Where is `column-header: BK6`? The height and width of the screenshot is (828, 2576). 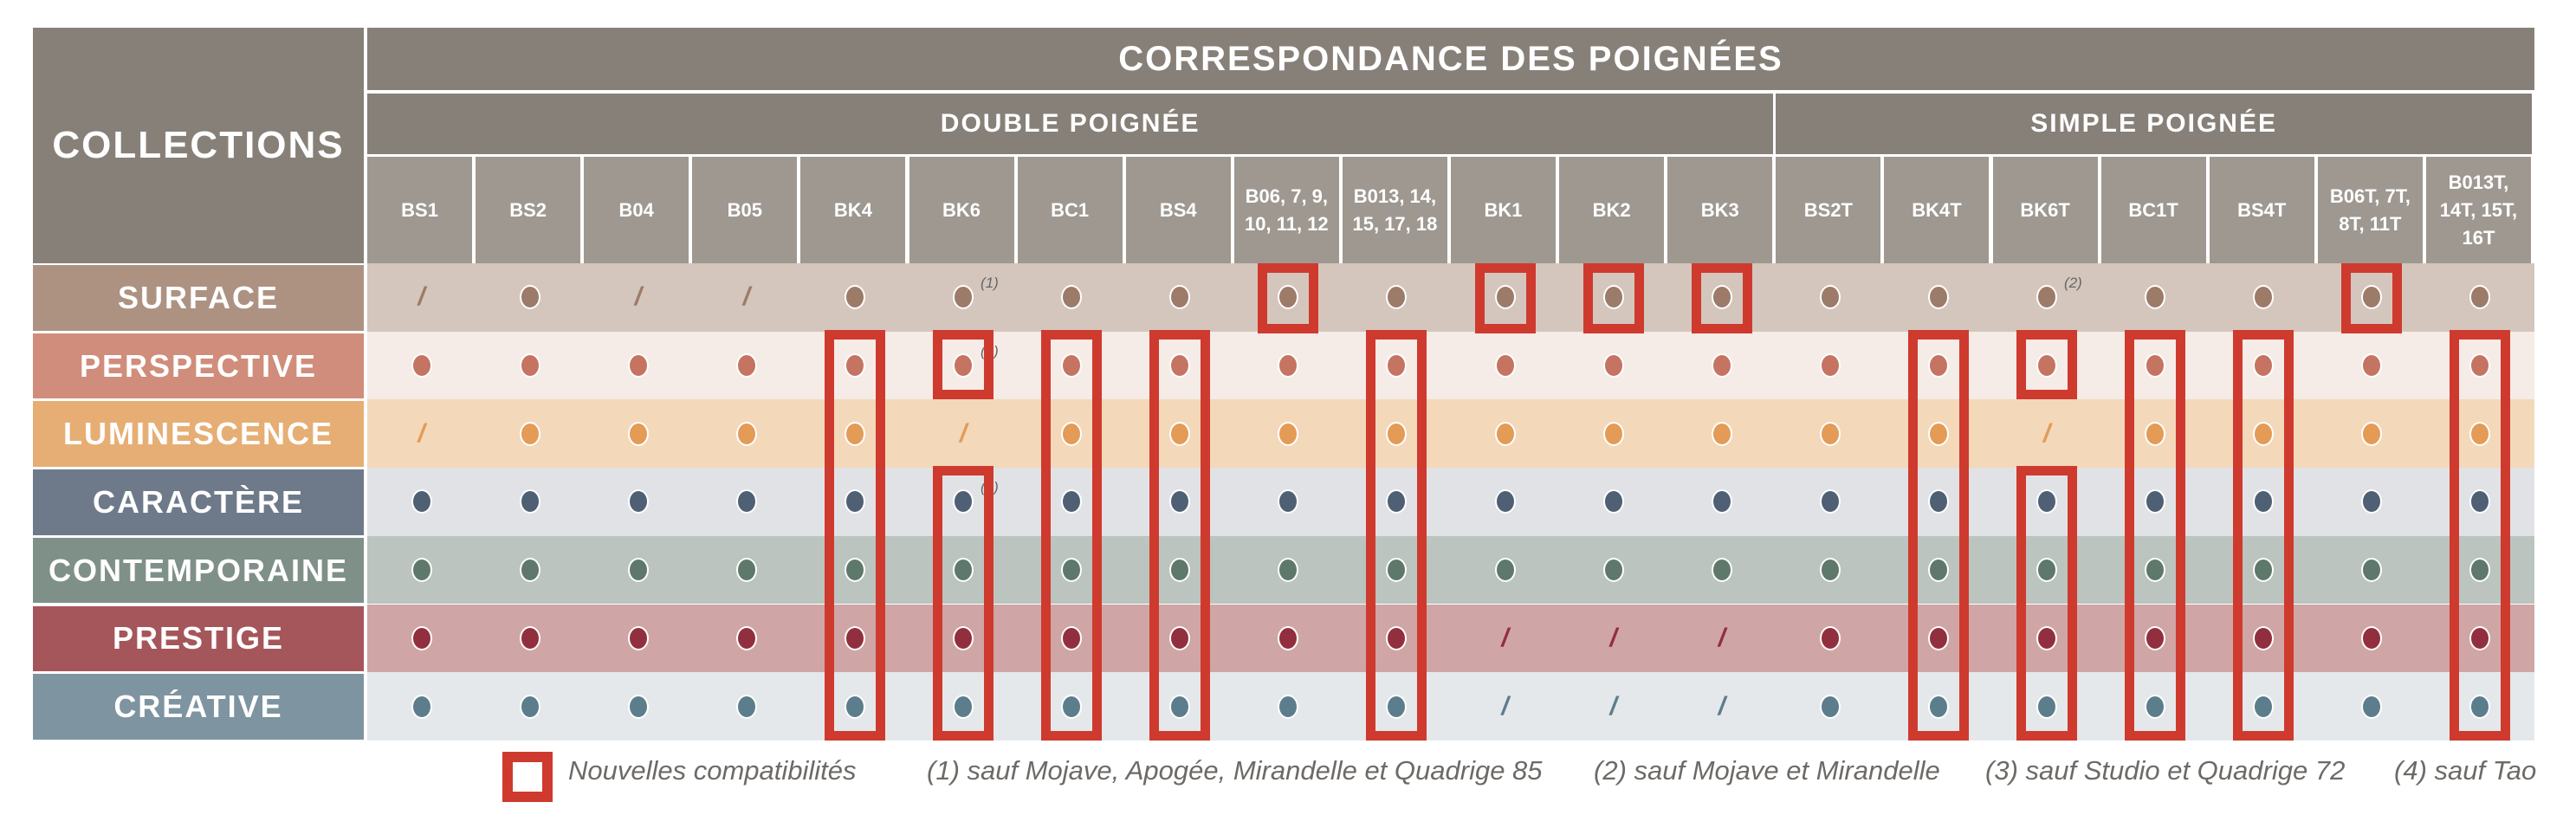
column-header: BK6 is located at coordinates (961, 210).